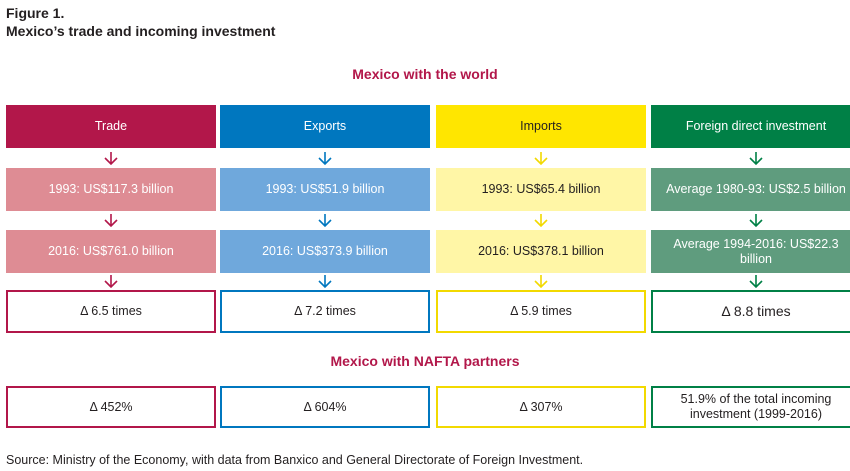  I want to click on value-1994-2016: Average 1994-2016: US$22.3 billion, so click(750, 251).